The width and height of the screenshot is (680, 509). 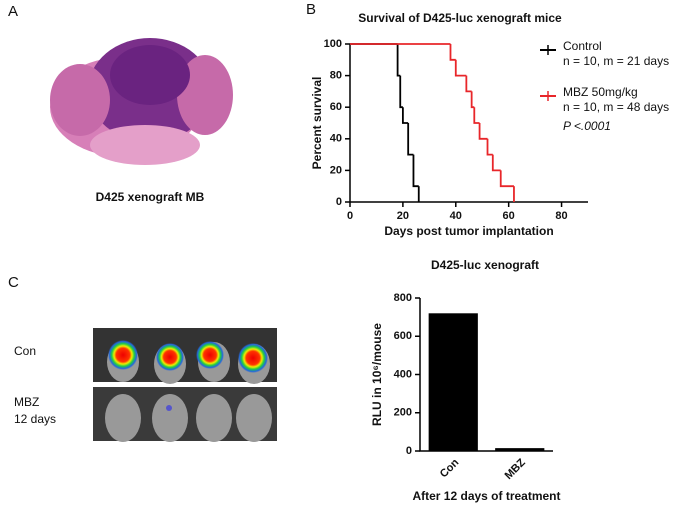 I want to click on x-axis-label: After 12 days of treatment, so click(x=486, y=496).